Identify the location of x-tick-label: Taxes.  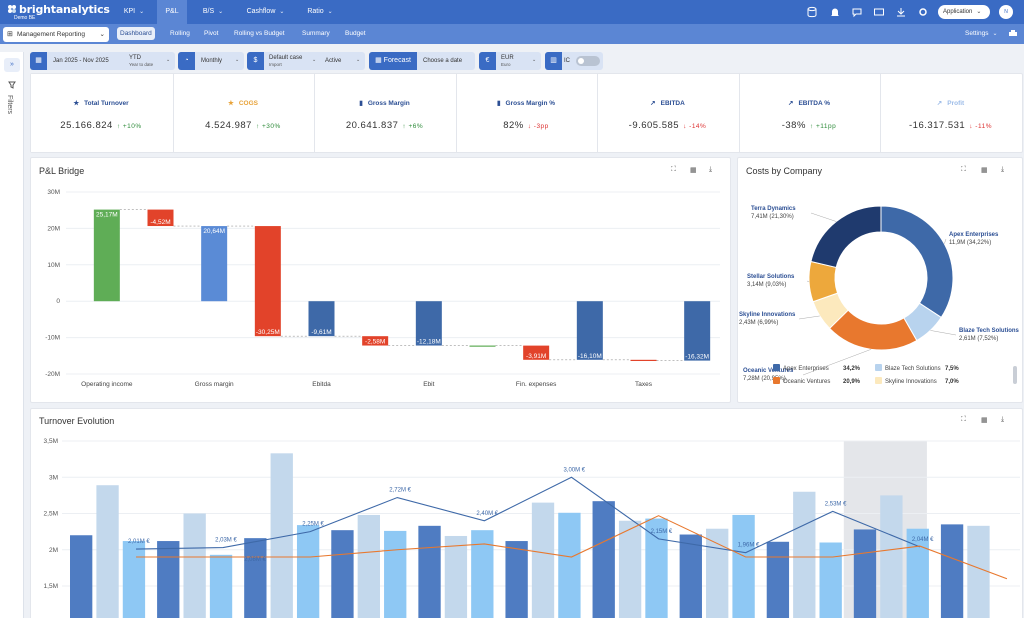
(644, 384).